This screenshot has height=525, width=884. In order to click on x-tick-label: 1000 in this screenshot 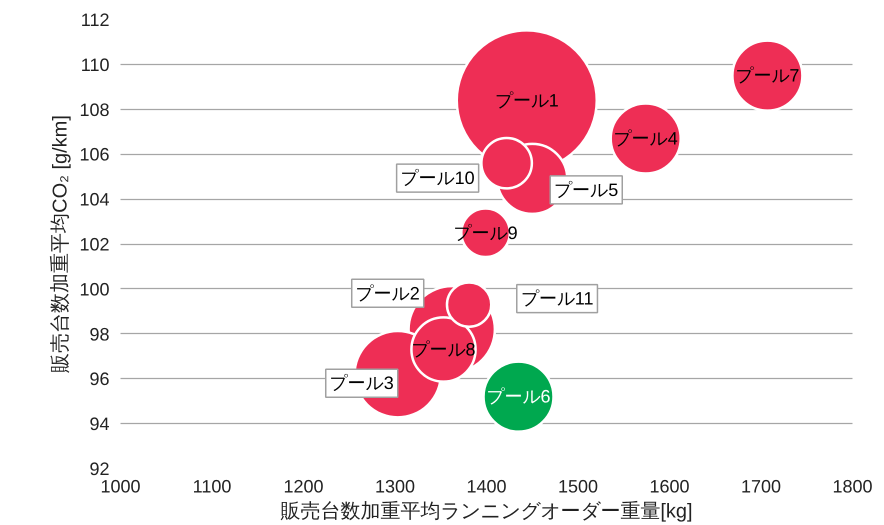, I will do `click(120, 486)`.